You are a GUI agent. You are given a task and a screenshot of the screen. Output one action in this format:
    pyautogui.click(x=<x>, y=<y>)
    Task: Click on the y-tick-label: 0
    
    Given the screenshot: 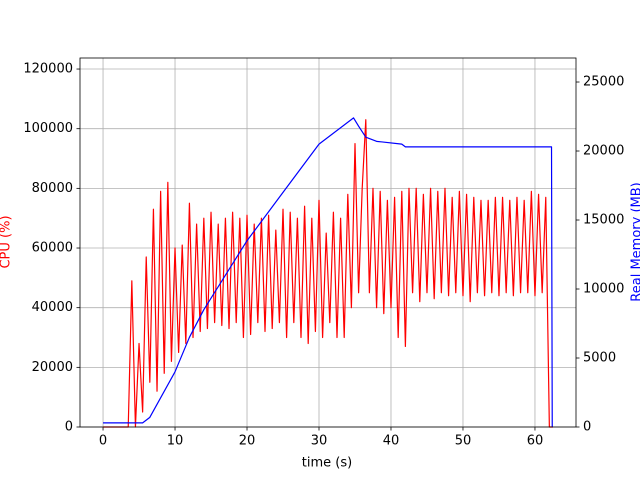 What is the action you would take?
    pyautogui.click(x=69, y=427)
    